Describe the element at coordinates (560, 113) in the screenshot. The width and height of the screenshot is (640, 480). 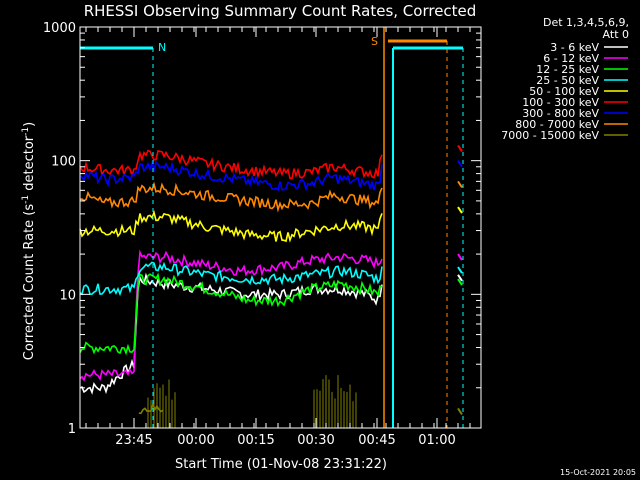
I see `legend-entry-label: 300 - 800 keV` at that location.